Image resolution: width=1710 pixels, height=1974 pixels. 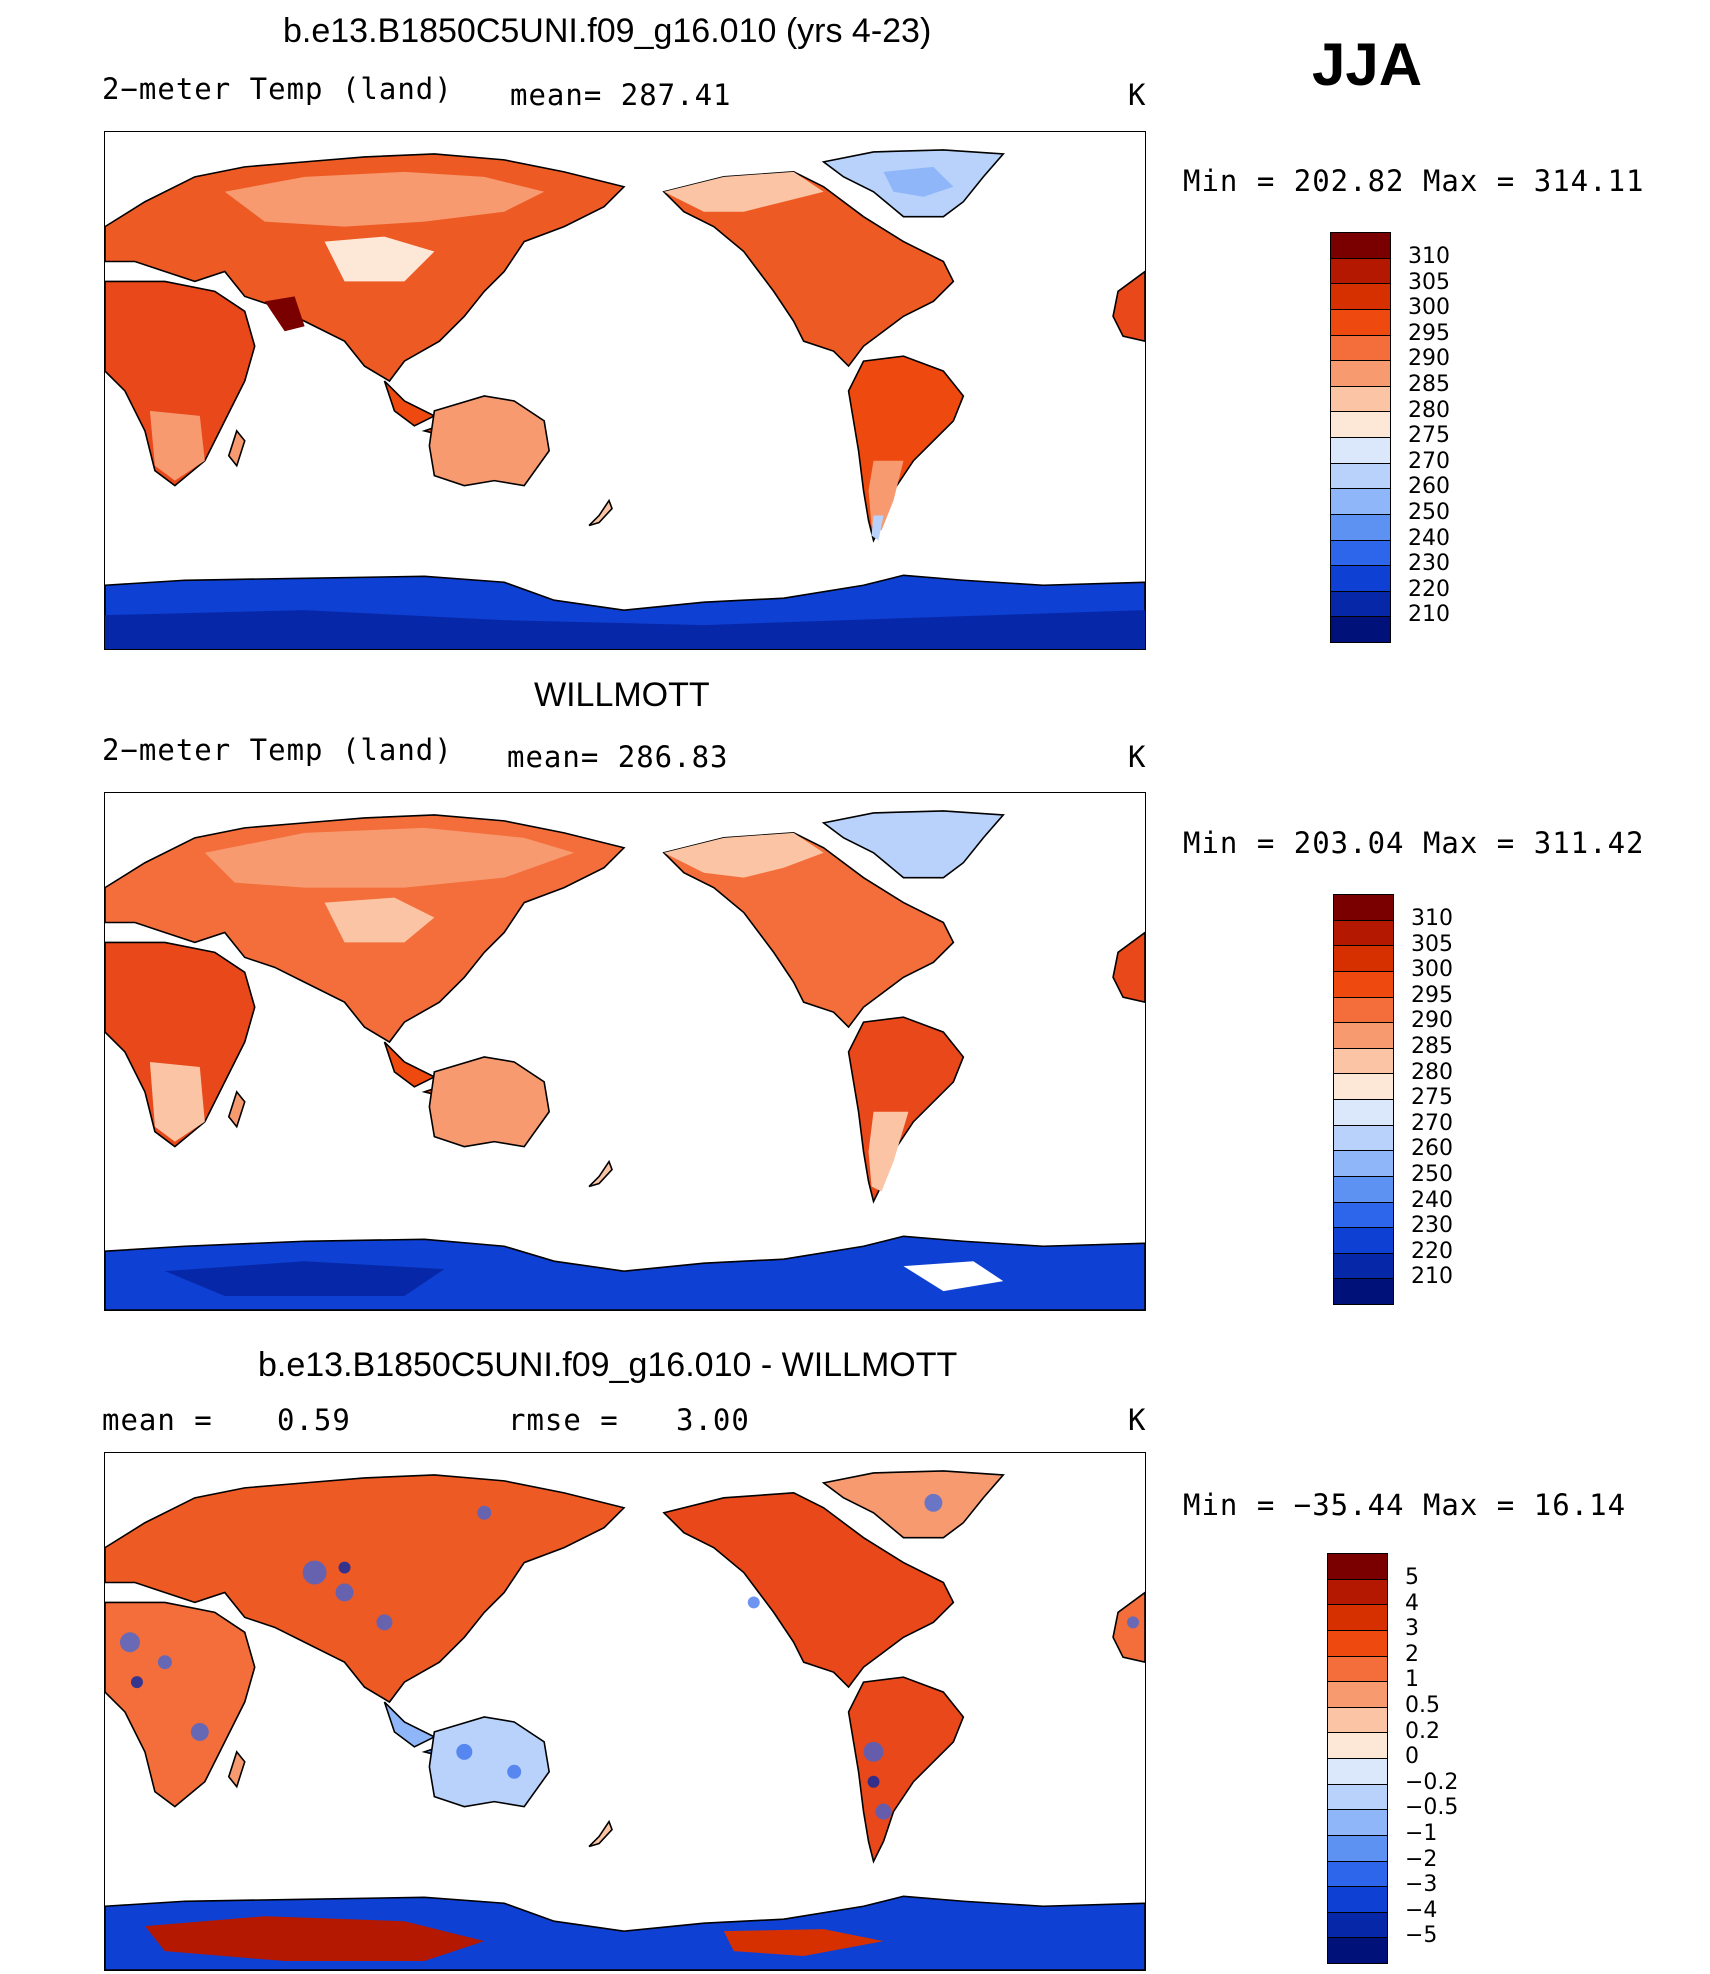 What do you see at coordinates (1429, 461) in the screenshot?
I see `colorbar-tick-label: 270` at bounding box center [1429, 461].